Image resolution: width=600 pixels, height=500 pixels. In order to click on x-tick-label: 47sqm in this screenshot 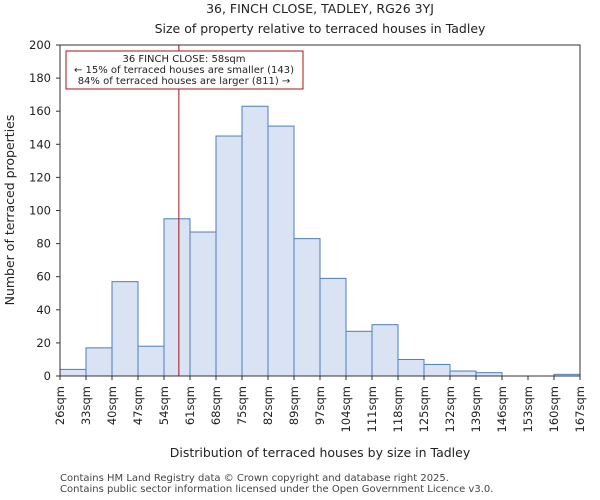, I will do `click(138, 405)`.